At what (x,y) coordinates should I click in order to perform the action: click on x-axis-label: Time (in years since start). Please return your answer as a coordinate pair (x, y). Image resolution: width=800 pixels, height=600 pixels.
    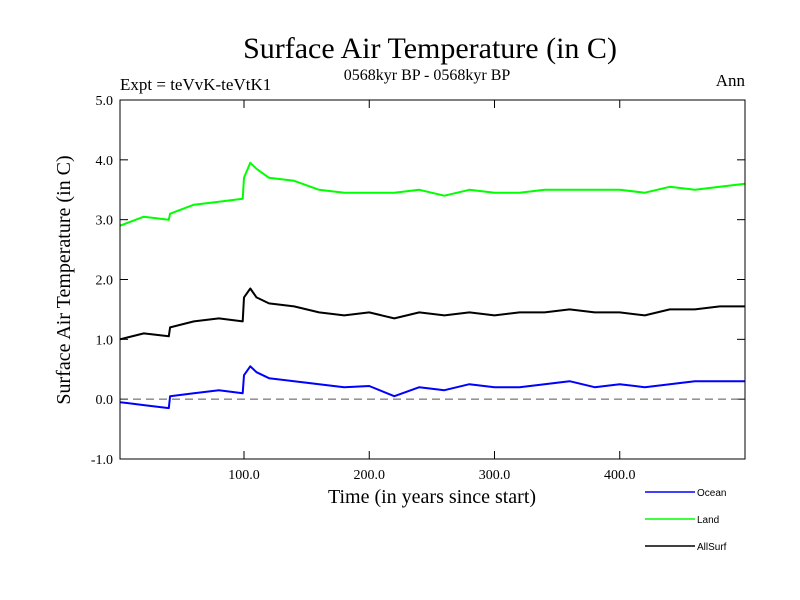
    Looking at the image, I should click on (432, 497).